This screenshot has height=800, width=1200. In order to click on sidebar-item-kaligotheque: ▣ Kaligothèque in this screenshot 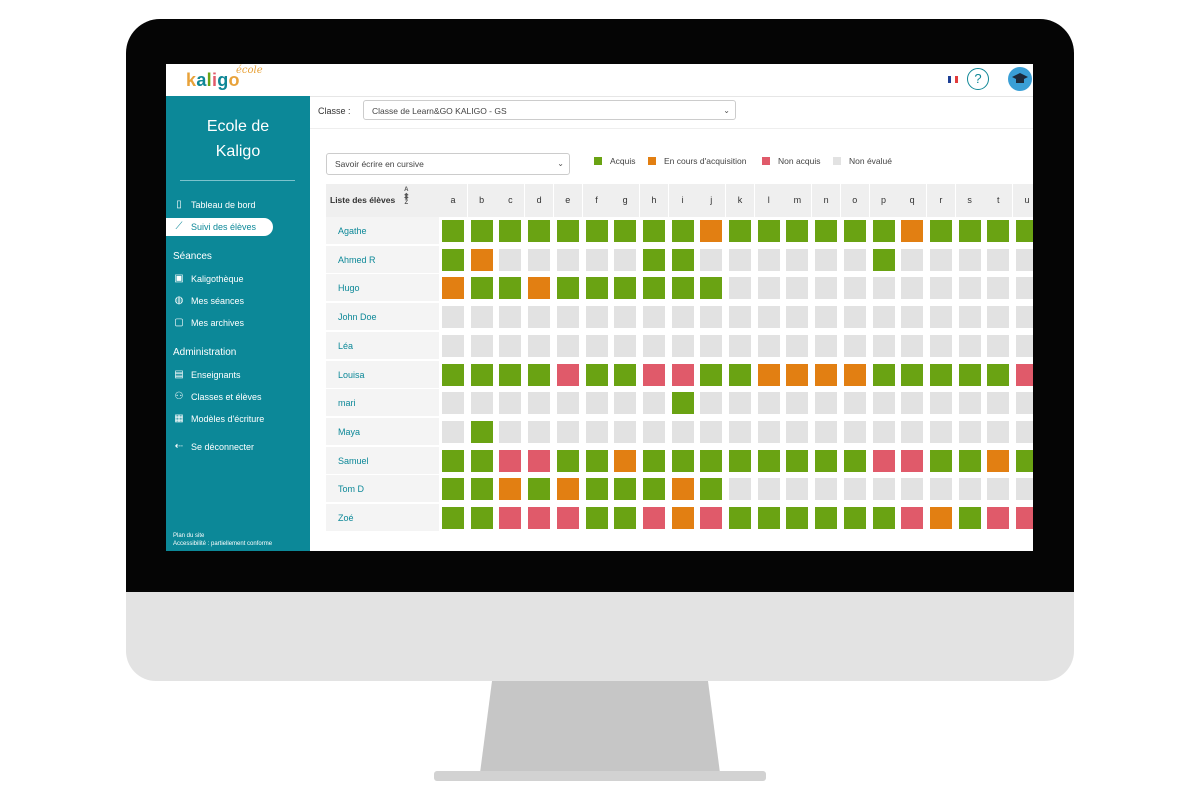, I will do `click(219, 279)`.